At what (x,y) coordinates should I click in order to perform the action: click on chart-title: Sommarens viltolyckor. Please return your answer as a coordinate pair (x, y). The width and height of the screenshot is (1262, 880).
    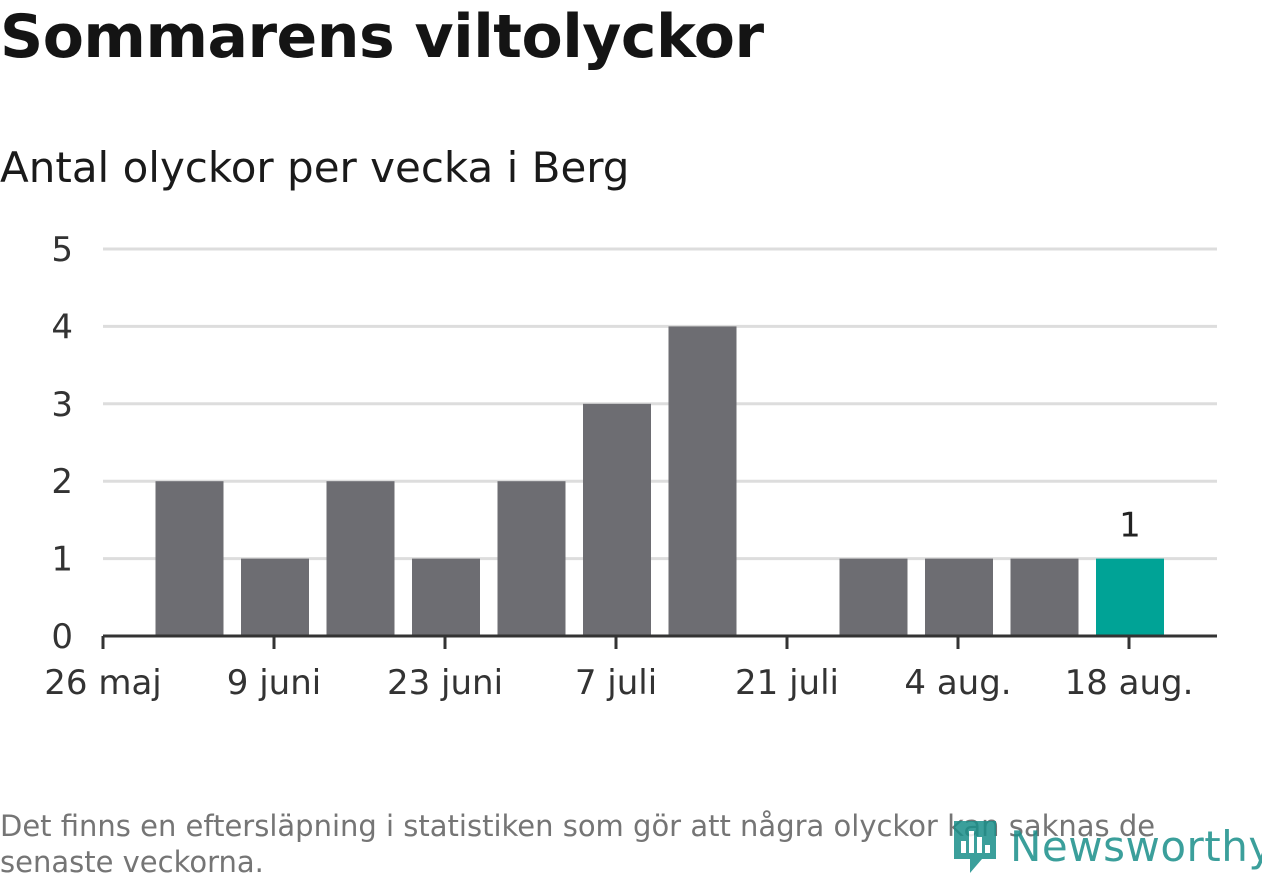
    Looking at the image, I should click on (382, 37).